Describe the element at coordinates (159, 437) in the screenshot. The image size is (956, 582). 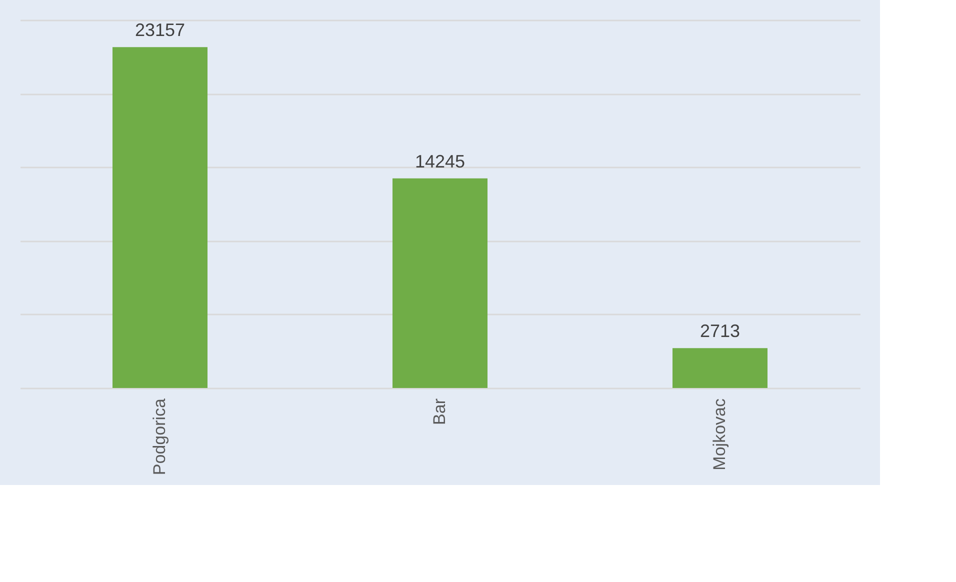
I see `x-tick-label: Podgorica` at that location.